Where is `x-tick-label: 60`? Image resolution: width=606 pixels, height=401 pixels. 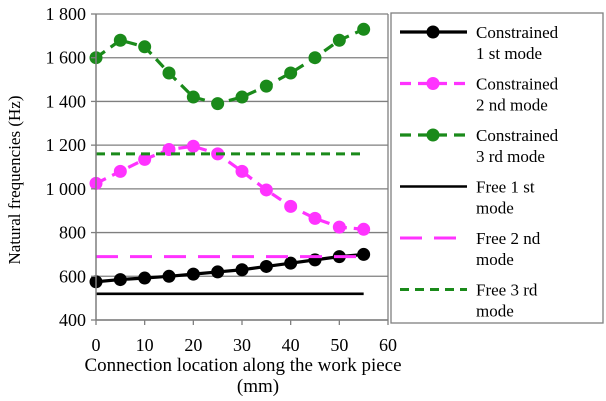 x-tick-label: 60 is located at coordinates (388, 345).